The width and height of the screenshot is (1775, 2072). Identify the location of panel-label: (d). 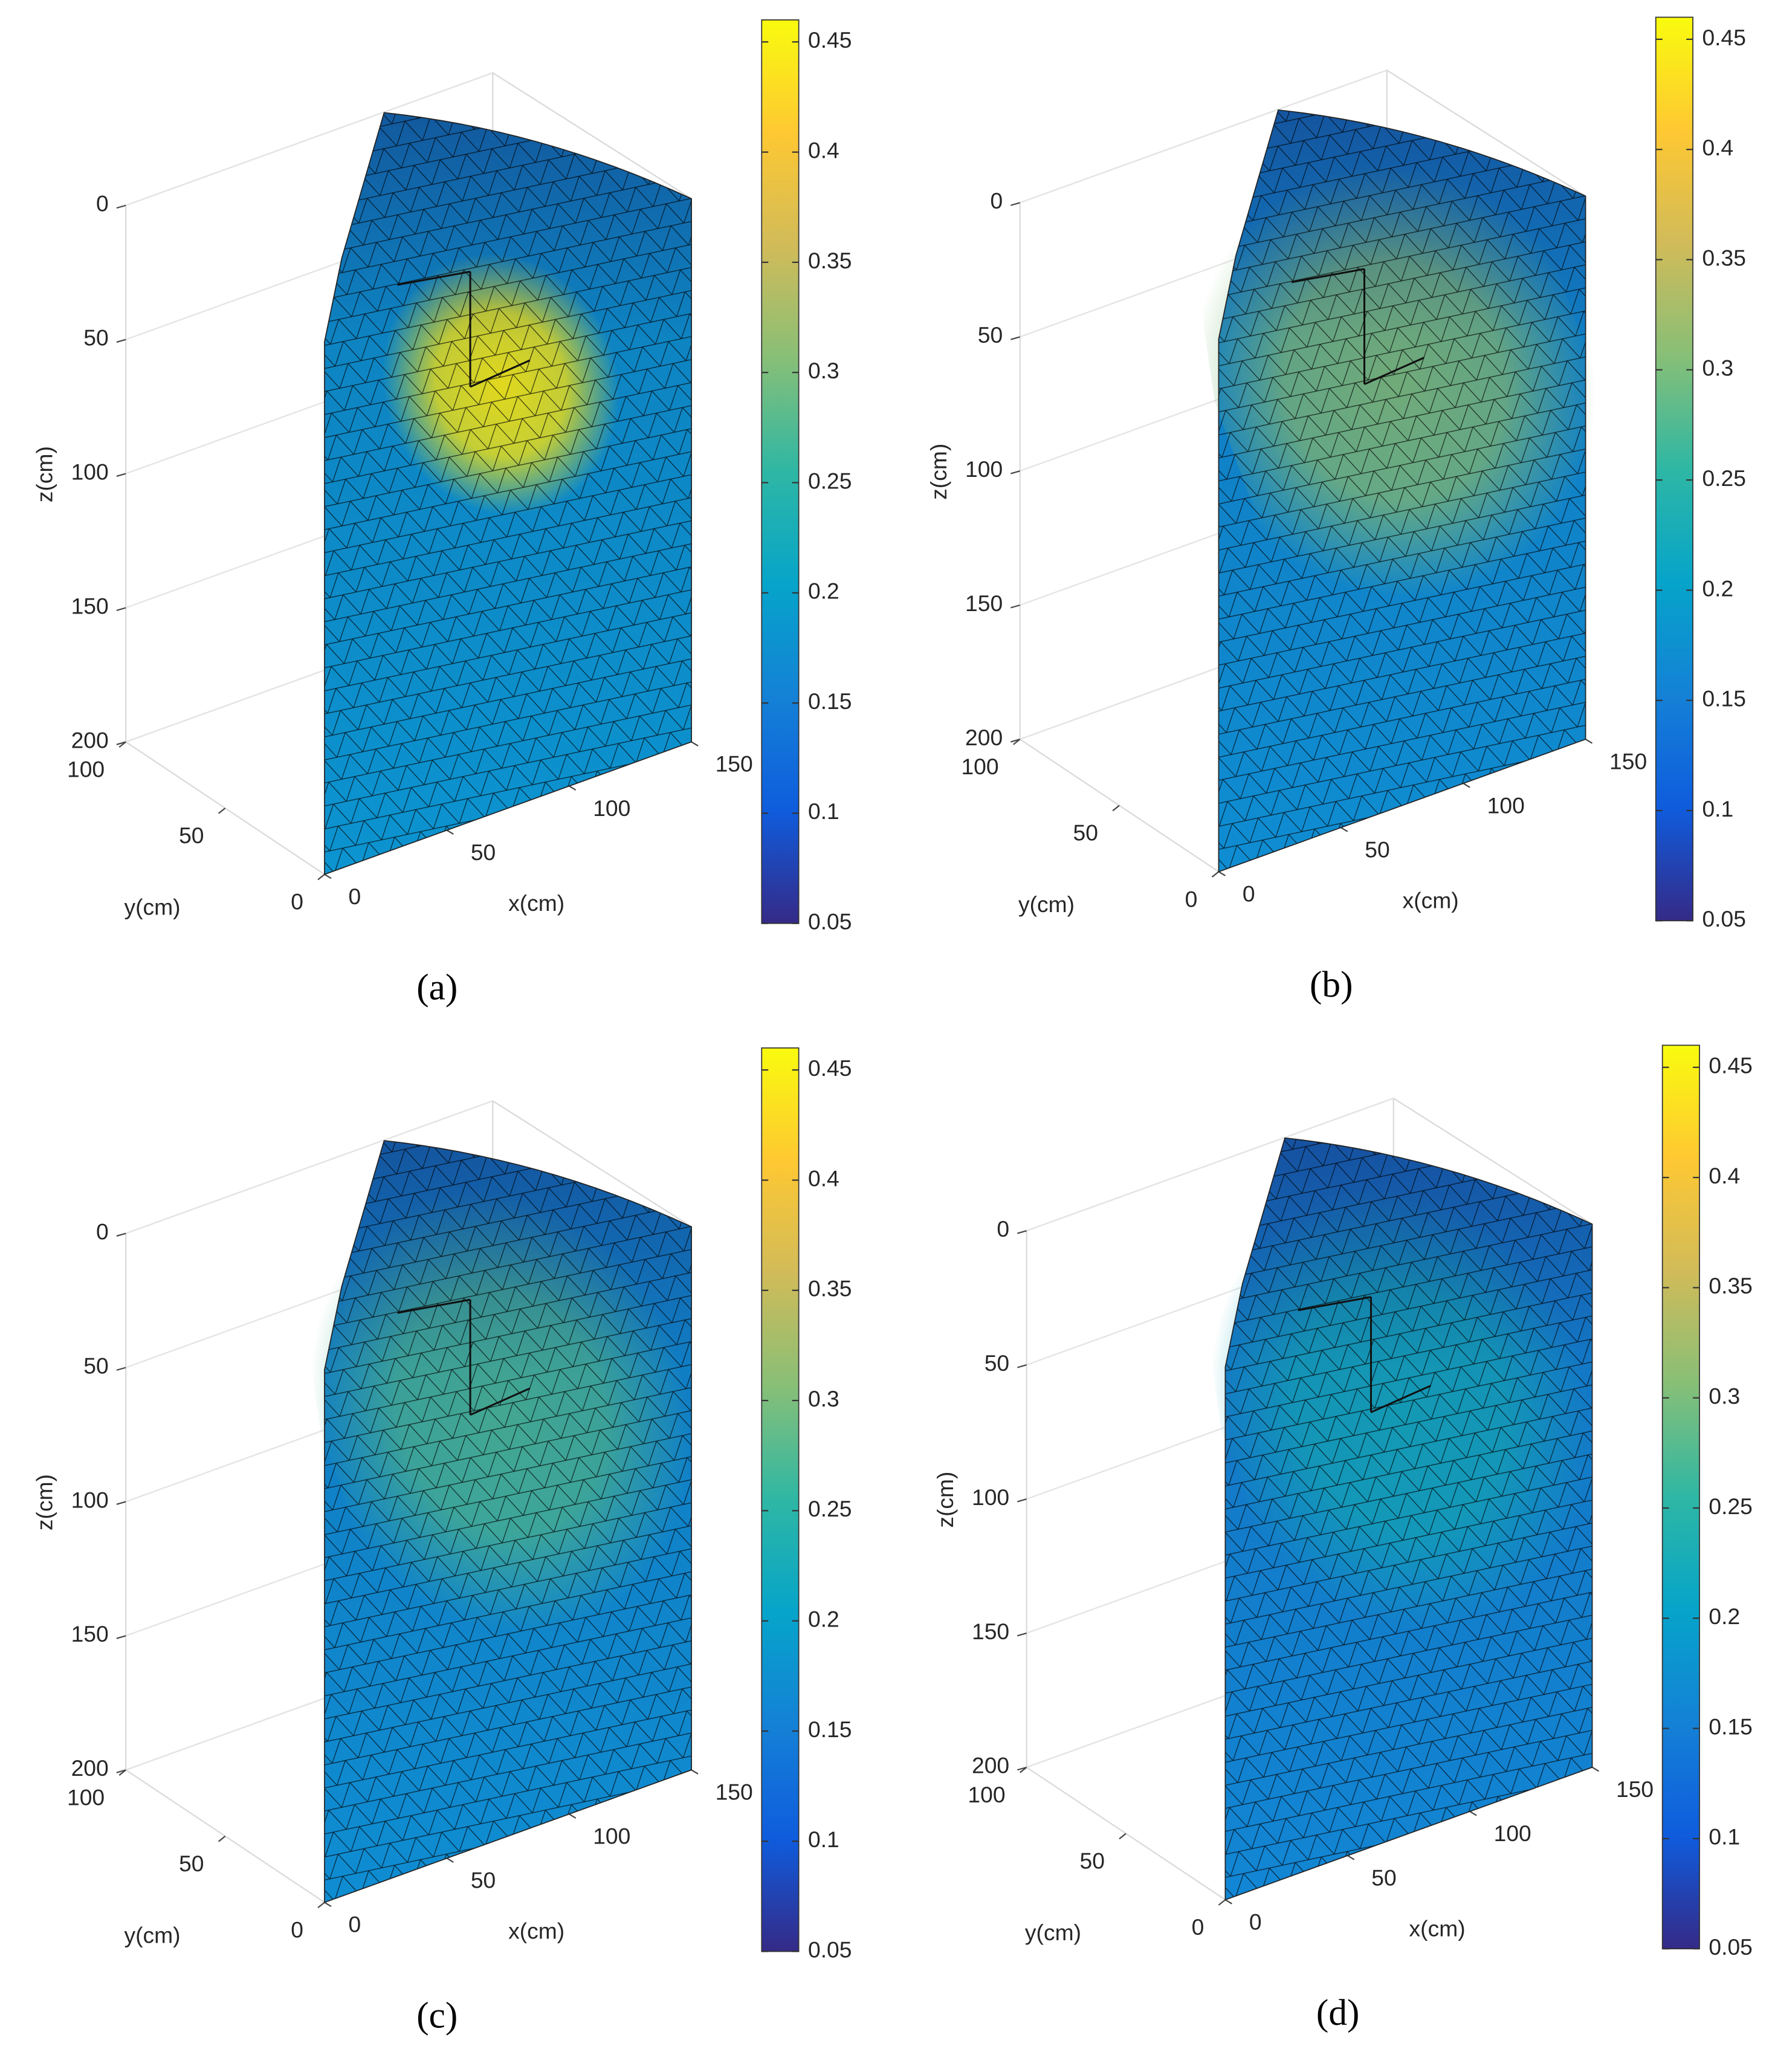
(1338, 2012).